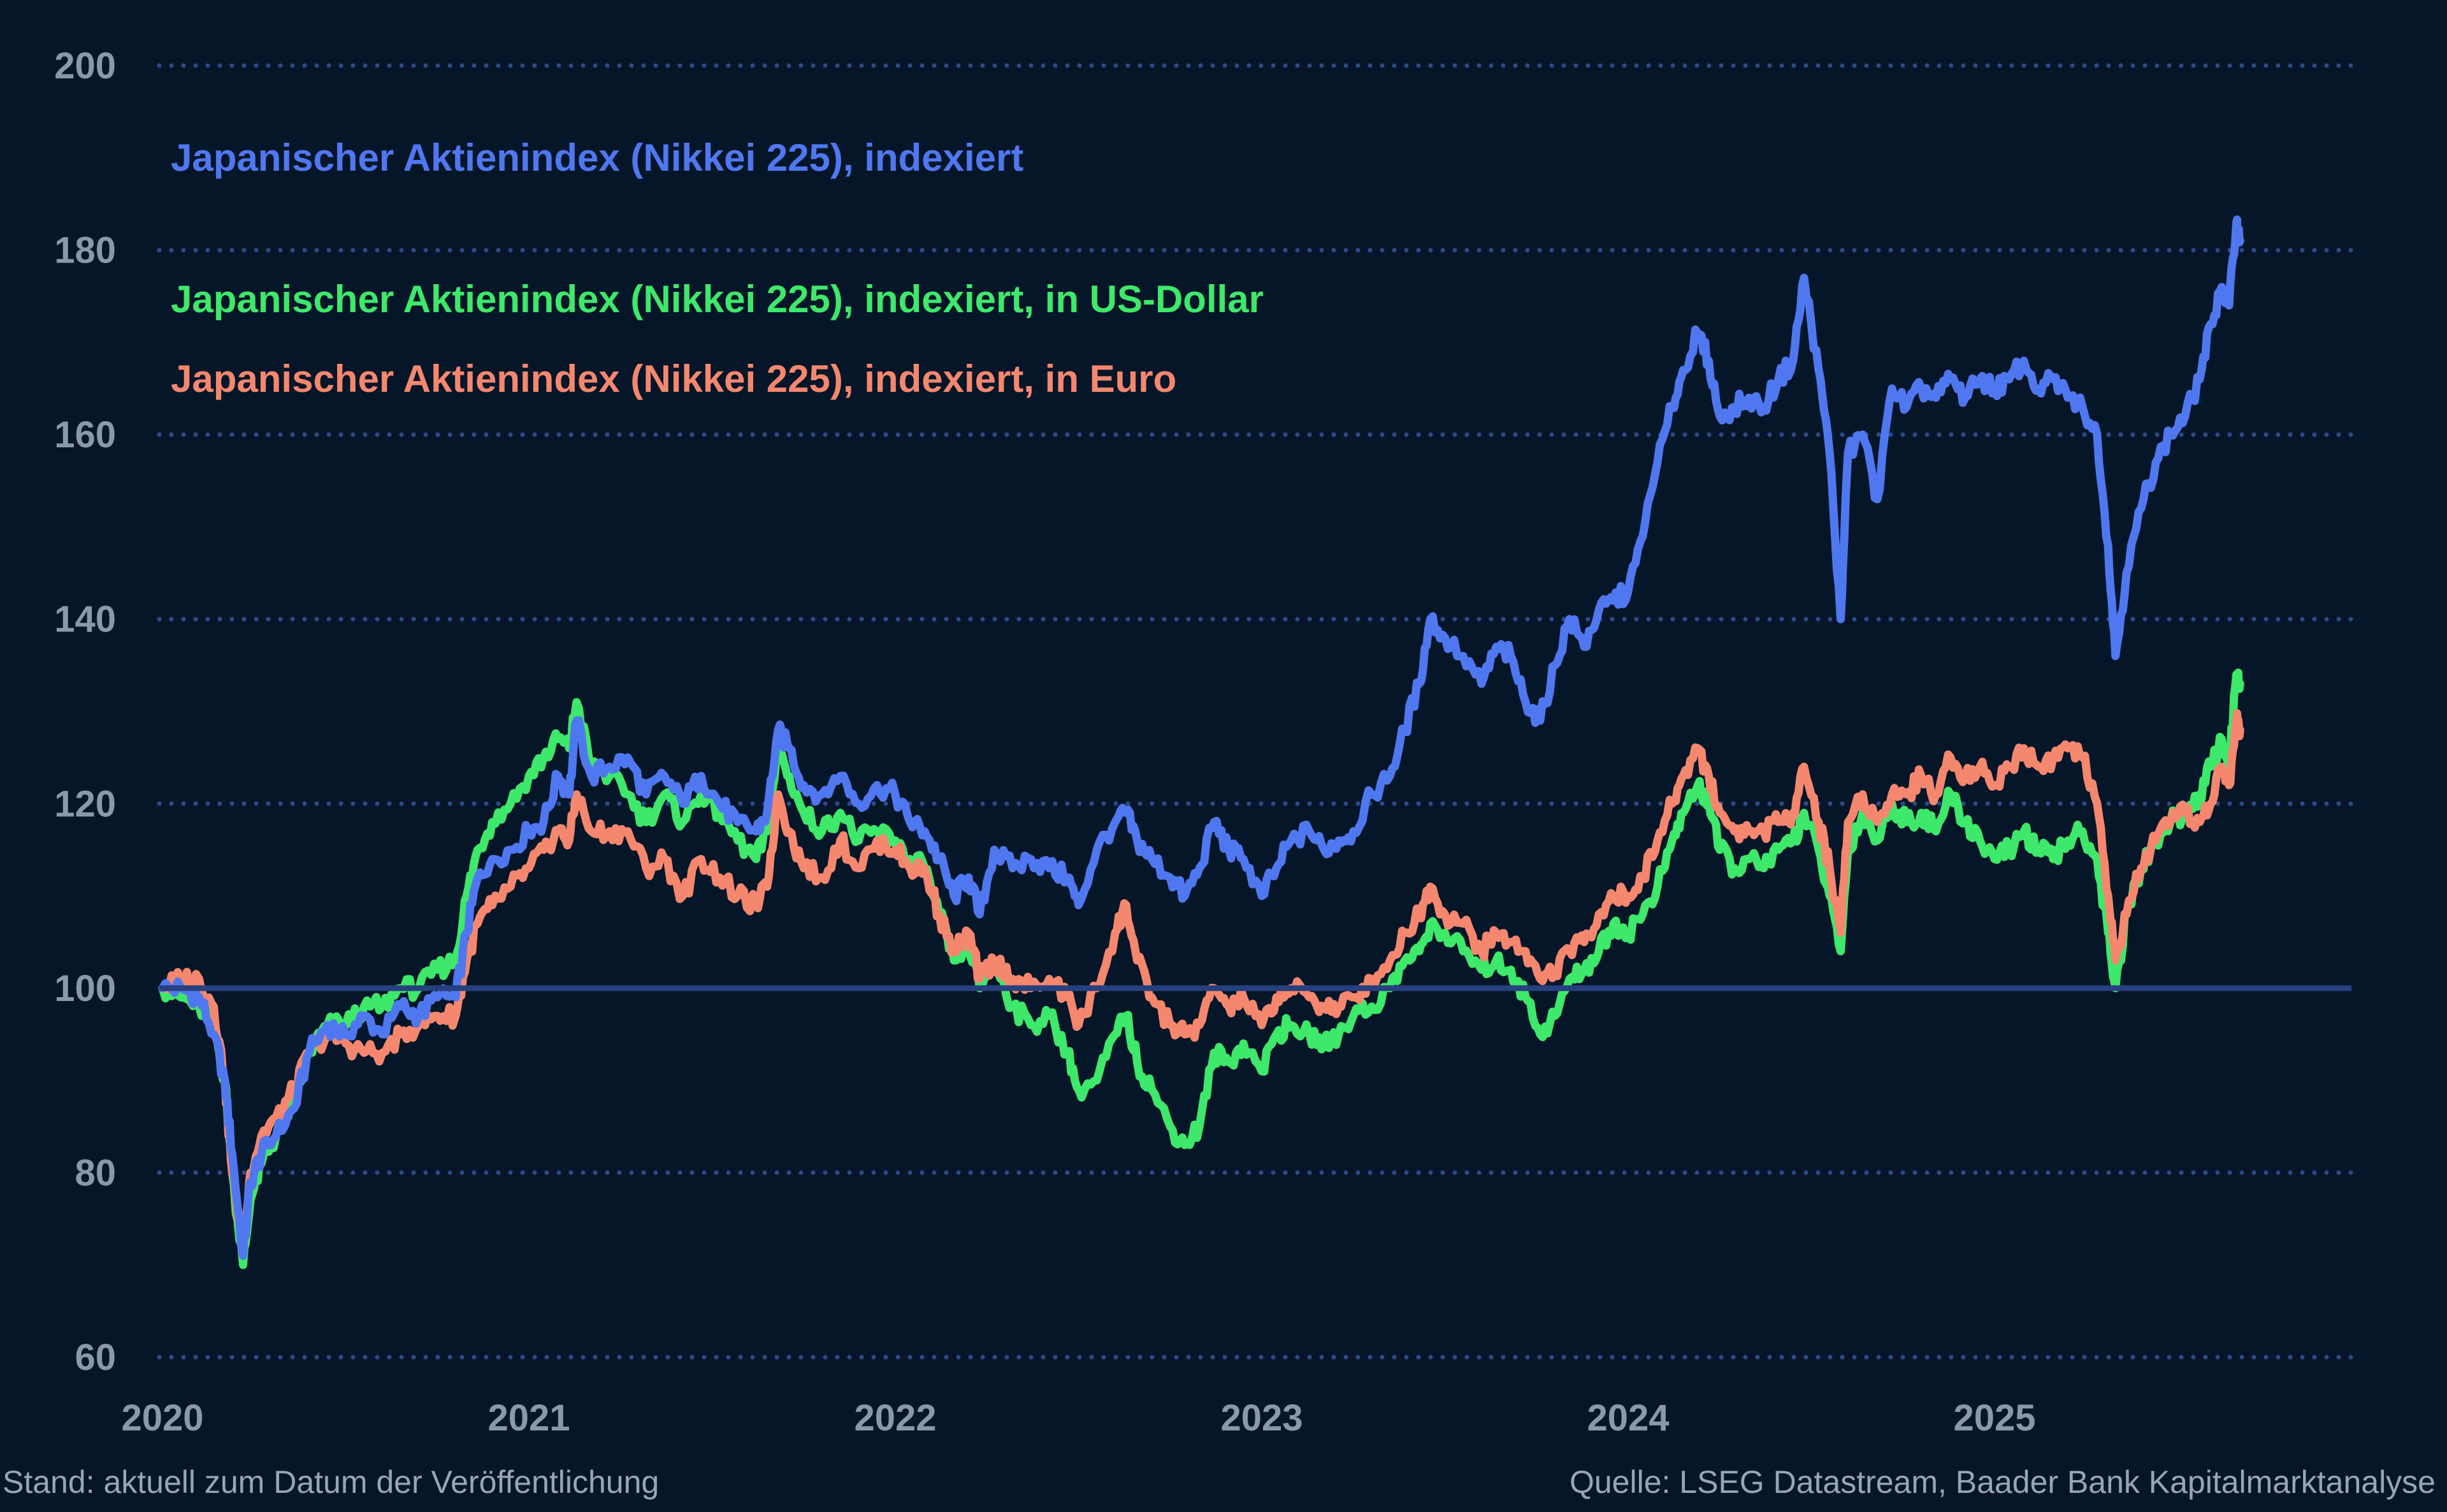  Describe the element at coordinates (1628, 1418) in the screenshot. I see `x-tick-label-2024: 2024` at that location.